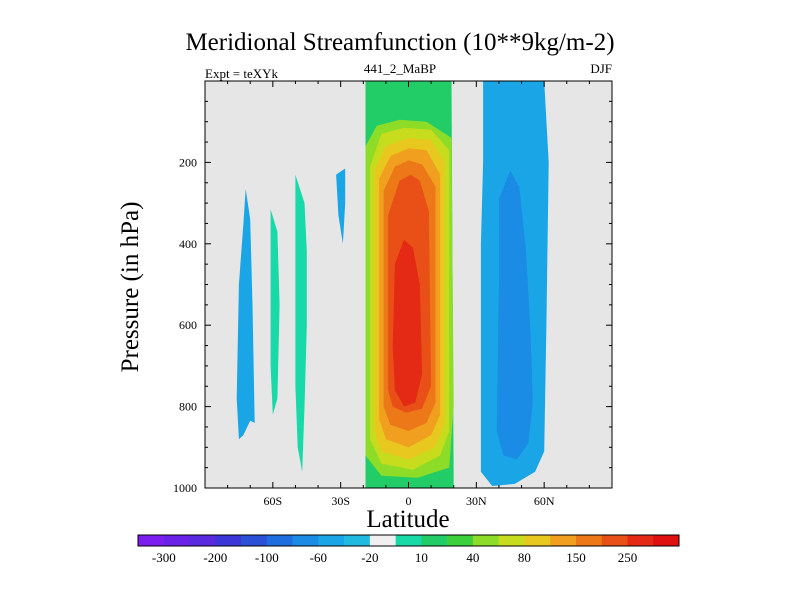 This screenshot has height=600, width=800. Describe the element at coordinates (188, 244) in the screenshot. I see `y-tick-label: 400` at that location.